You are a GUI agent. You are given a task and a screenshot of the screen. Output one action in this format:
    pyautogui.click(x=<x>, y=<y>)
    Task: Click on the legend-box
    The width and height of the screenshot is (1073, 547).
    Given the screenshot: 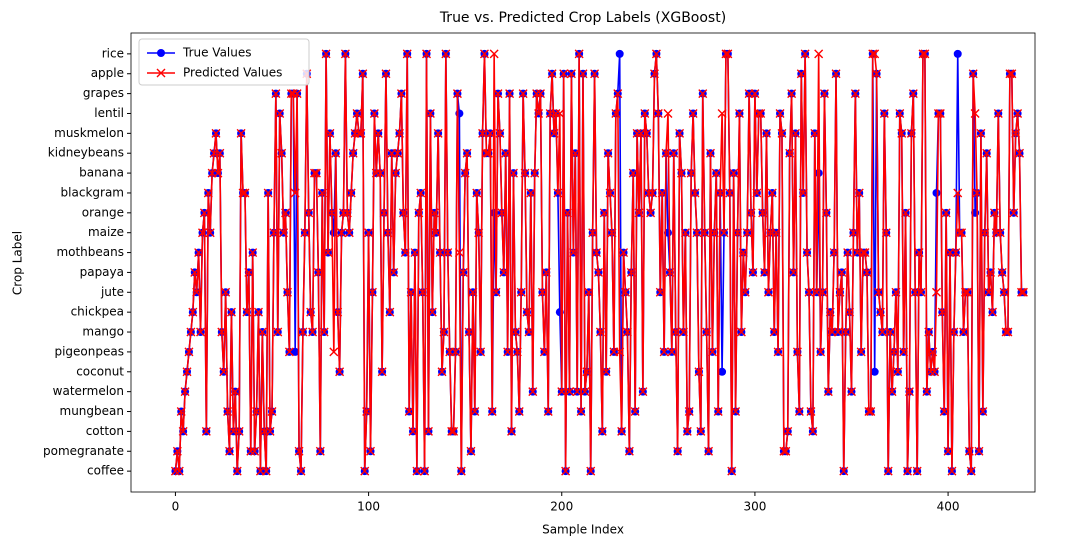 What is the action you would take?
    pyautogui.click(x=224, y=62)
    